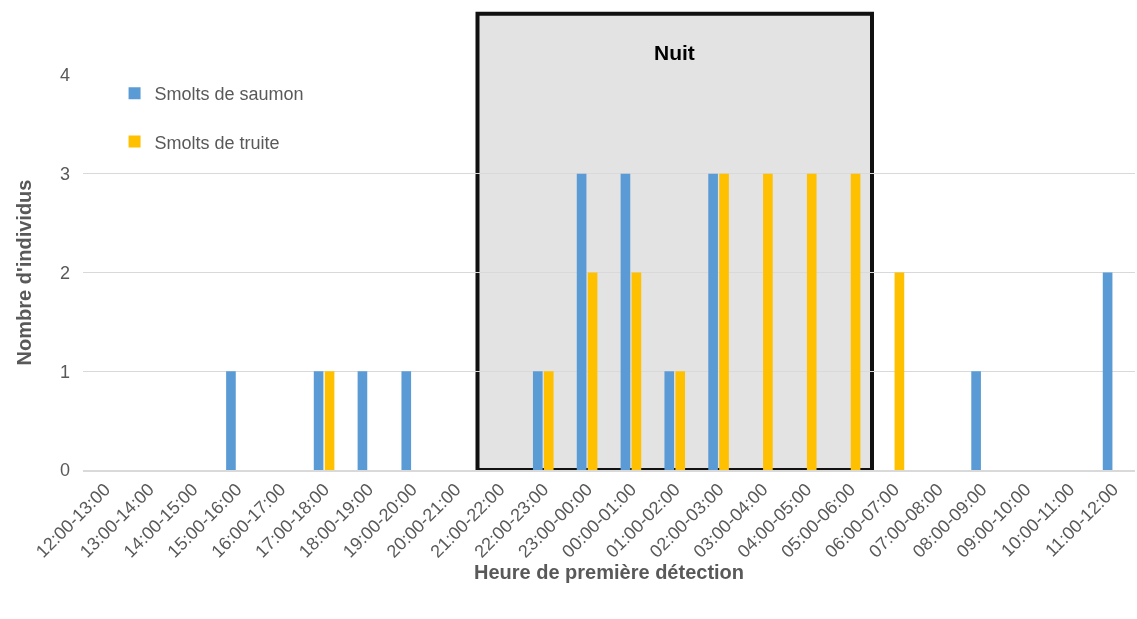 Image resolution: width=1137 pixels, height=619 pixels. Describe the element at coordinates (674, 52) in the screenshot. I see `band-label: Nuit` at that location.